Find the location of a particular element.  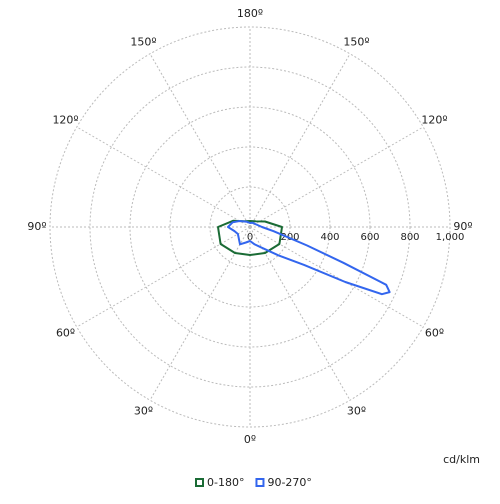

r-tick-label: 600 is located at coordinates (369, 237).